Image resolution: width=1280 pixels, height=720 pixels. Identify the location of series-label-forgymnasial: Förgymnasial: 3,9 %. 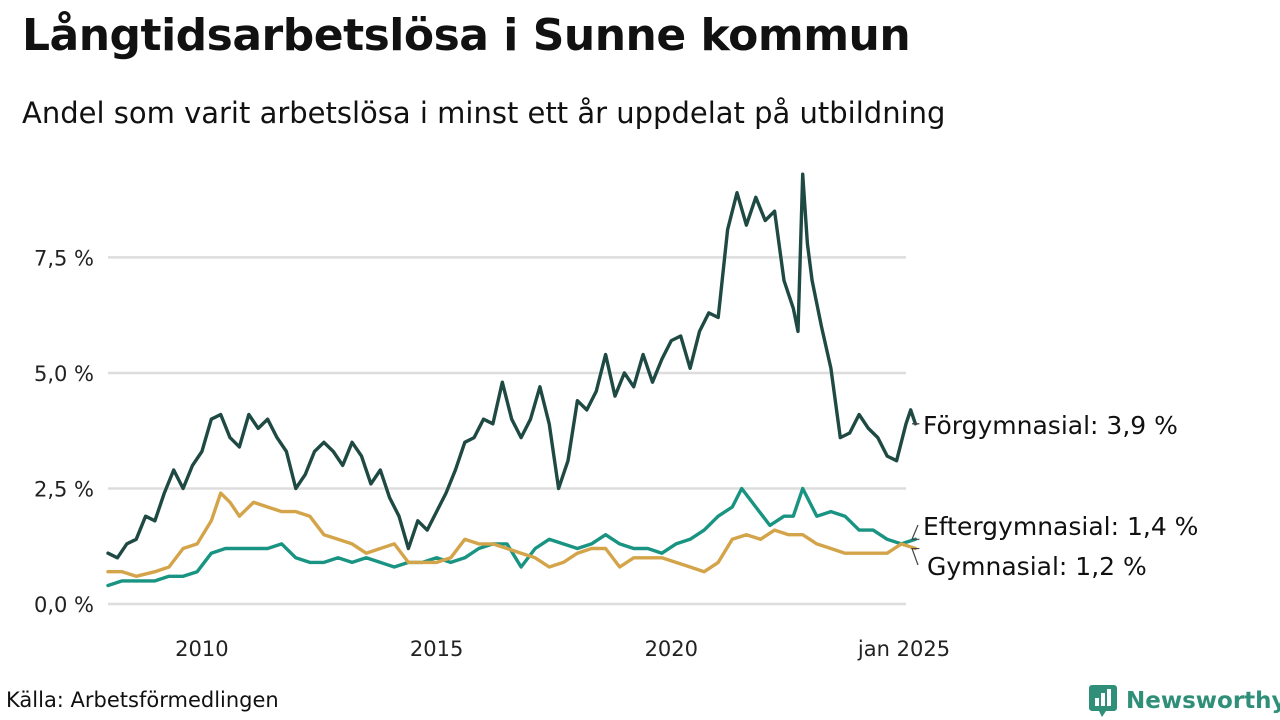
(1050, 425).